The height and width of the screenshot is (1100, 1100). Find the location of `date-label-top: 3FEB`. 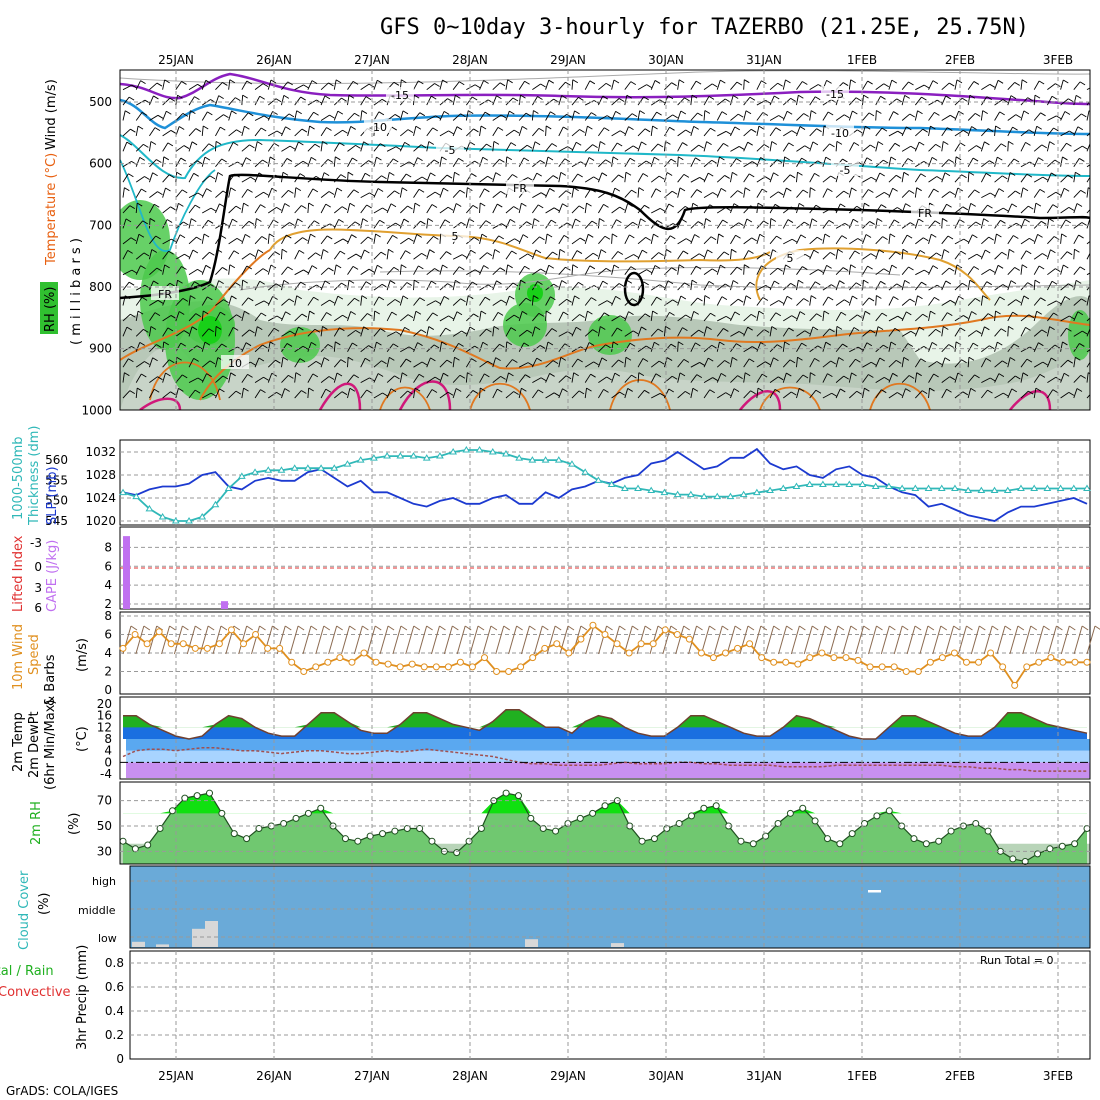

date-label-top: 3FEB is located at coordinates (1058, 60).